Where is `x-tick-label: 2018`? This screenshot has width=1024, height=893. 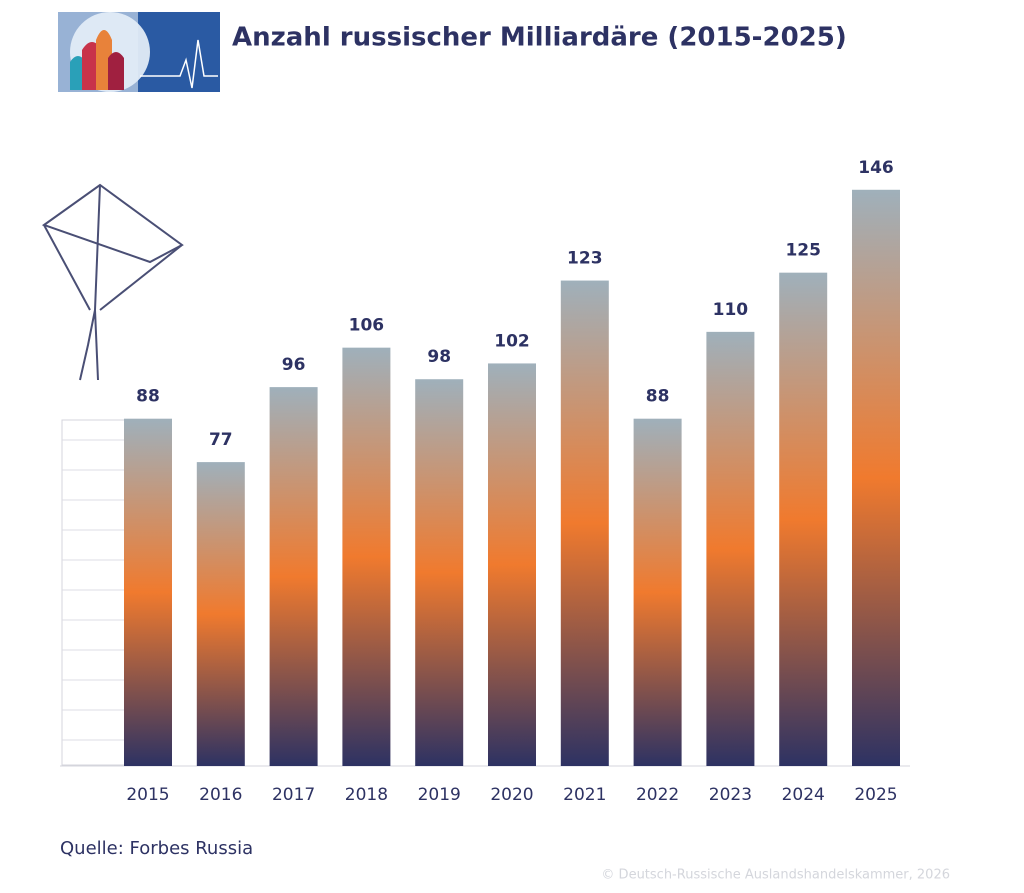
x-tick-label: 2018 is located at coordinates (366, 795).